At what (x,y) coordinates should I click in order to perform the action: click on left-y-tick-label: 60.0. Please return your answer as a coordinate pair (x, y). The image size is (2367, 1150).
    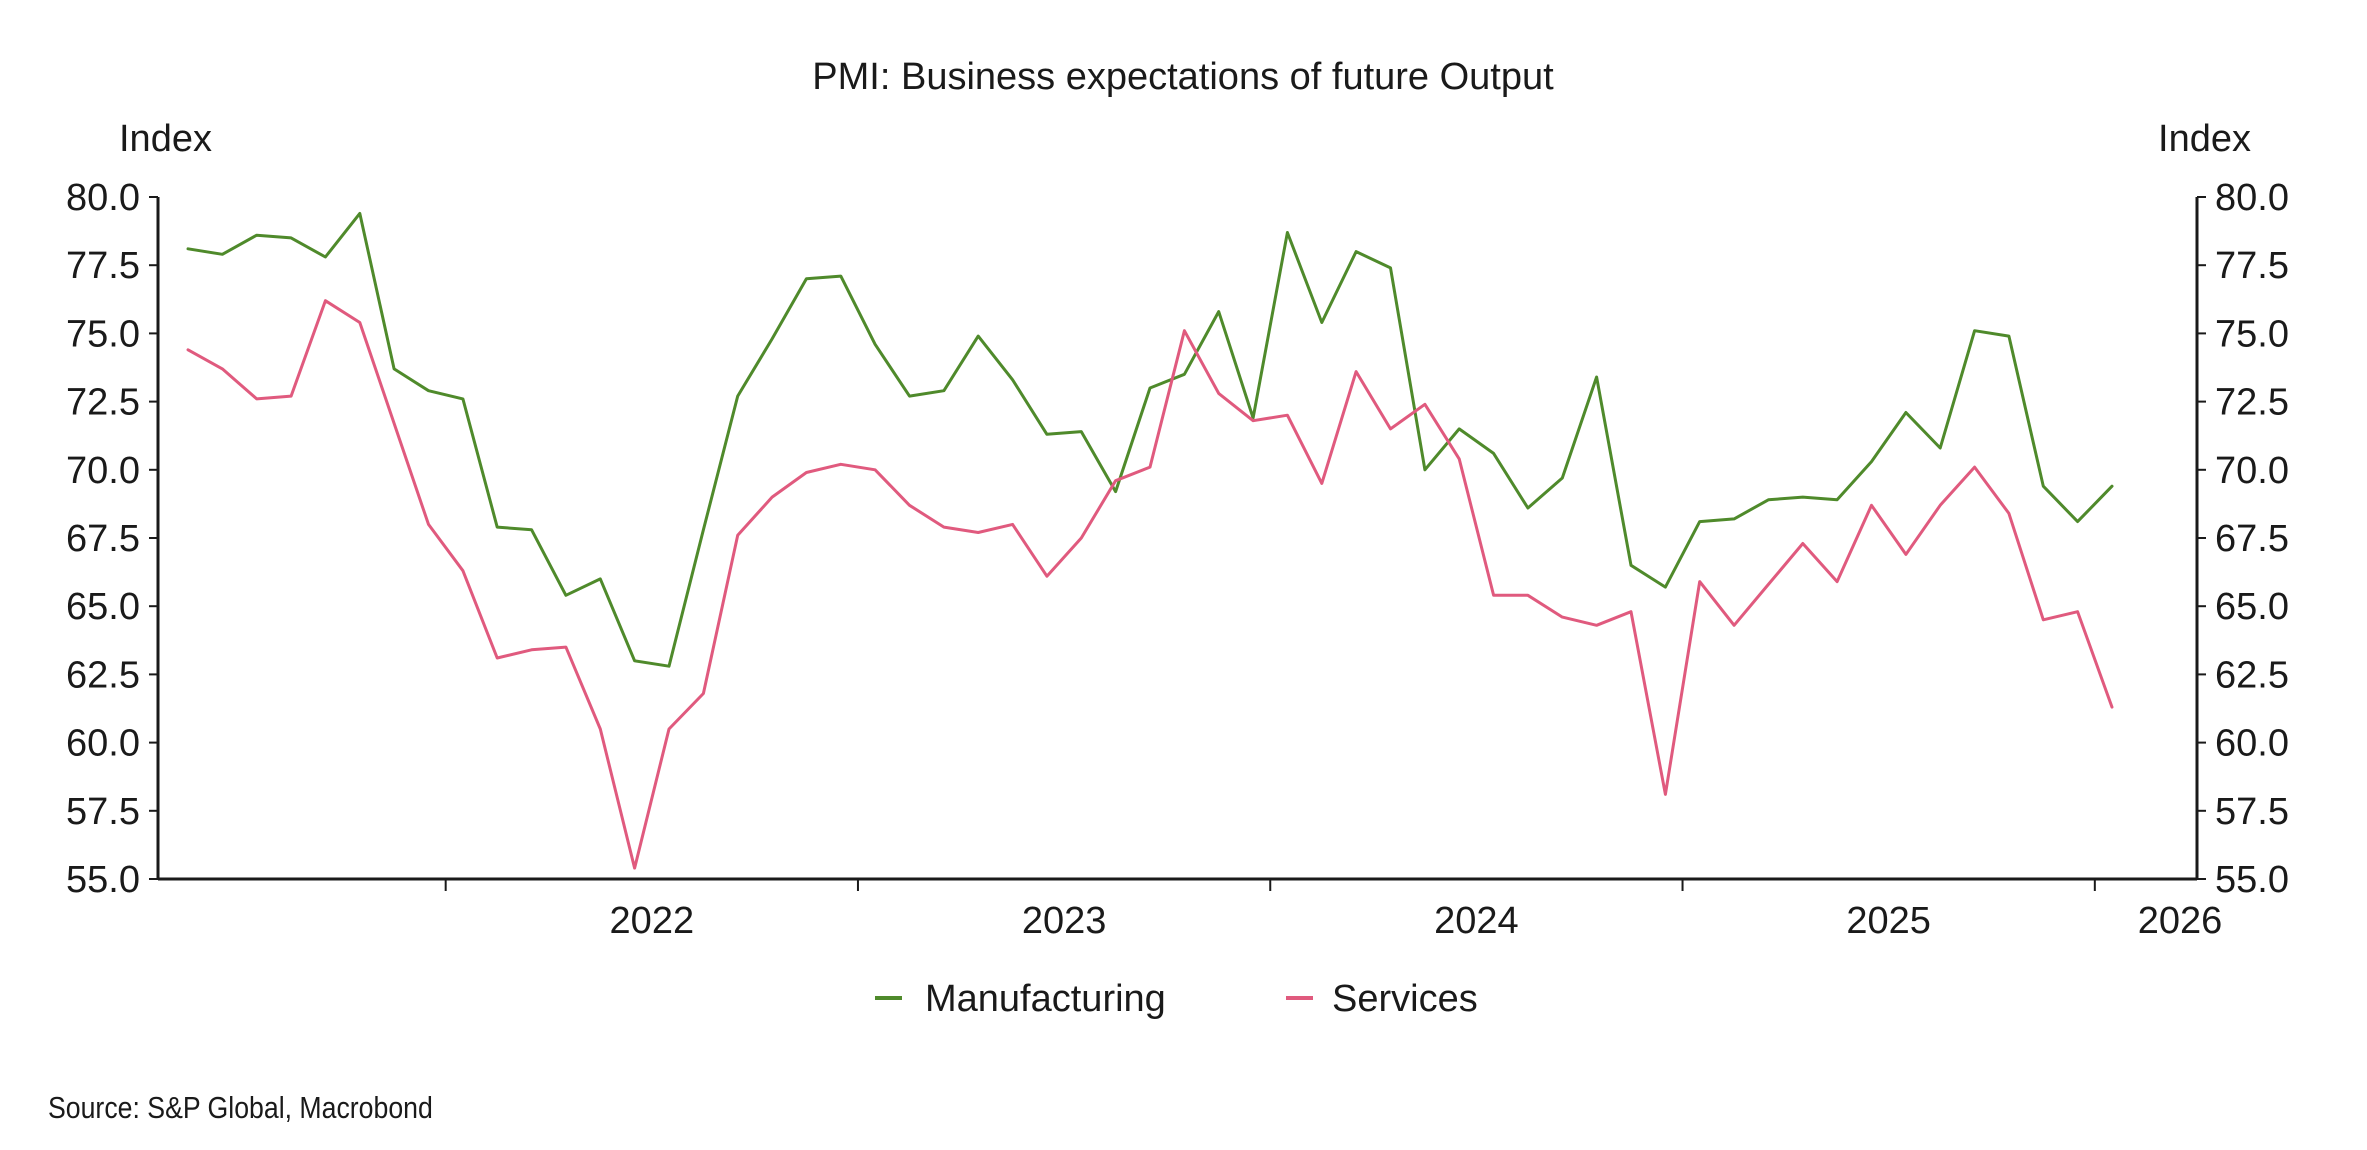
    Looking at the image, I should click on (103, 744).